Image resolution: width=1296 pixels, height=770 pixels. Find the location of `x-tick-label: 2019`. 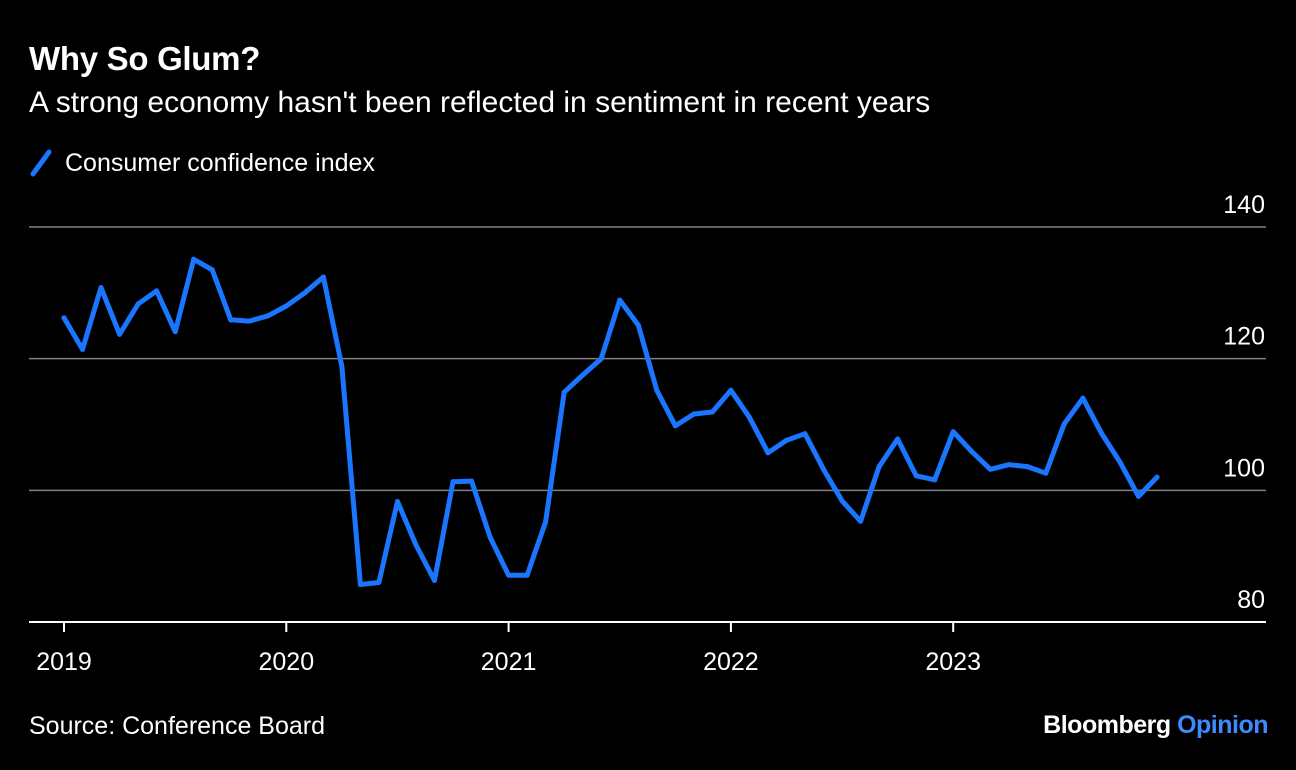

x-tick-label: 2019 is located at coordinates (64, 662).